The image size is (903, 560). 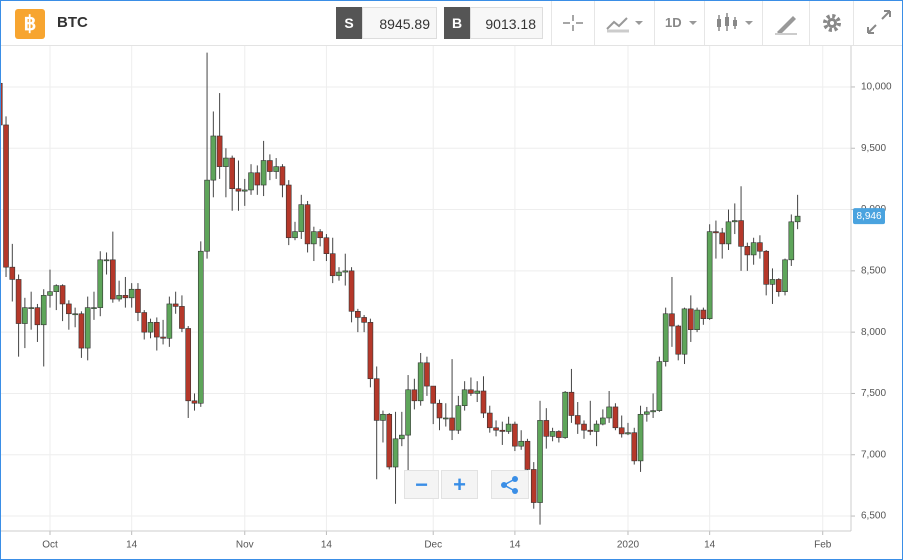 I want to click on y-tick-label: 6,500, so click(x=873, y=516).